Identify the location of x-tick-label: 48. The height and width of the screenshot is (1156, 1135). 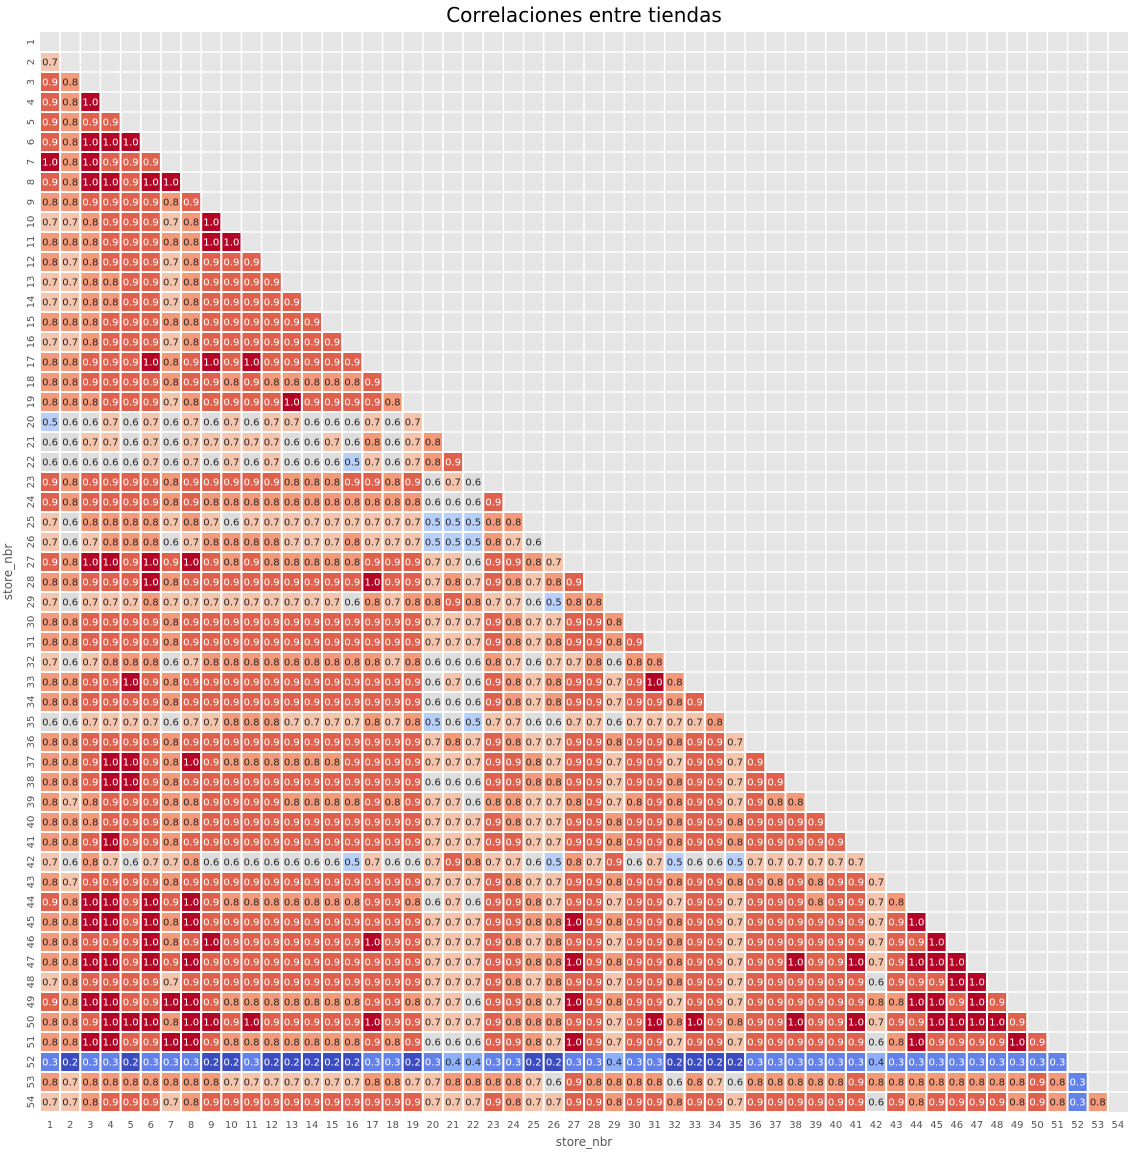
(997, 1125).